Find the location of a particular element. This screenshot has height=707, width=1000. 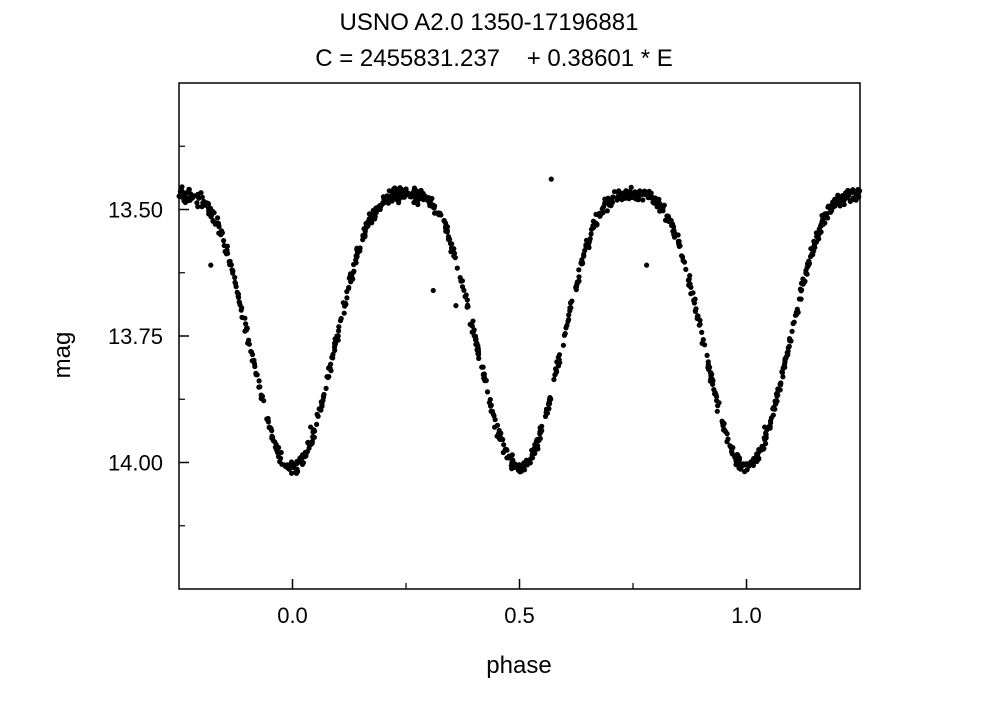

x-tick-label: 0.5 is located at coordinates (519, 615).